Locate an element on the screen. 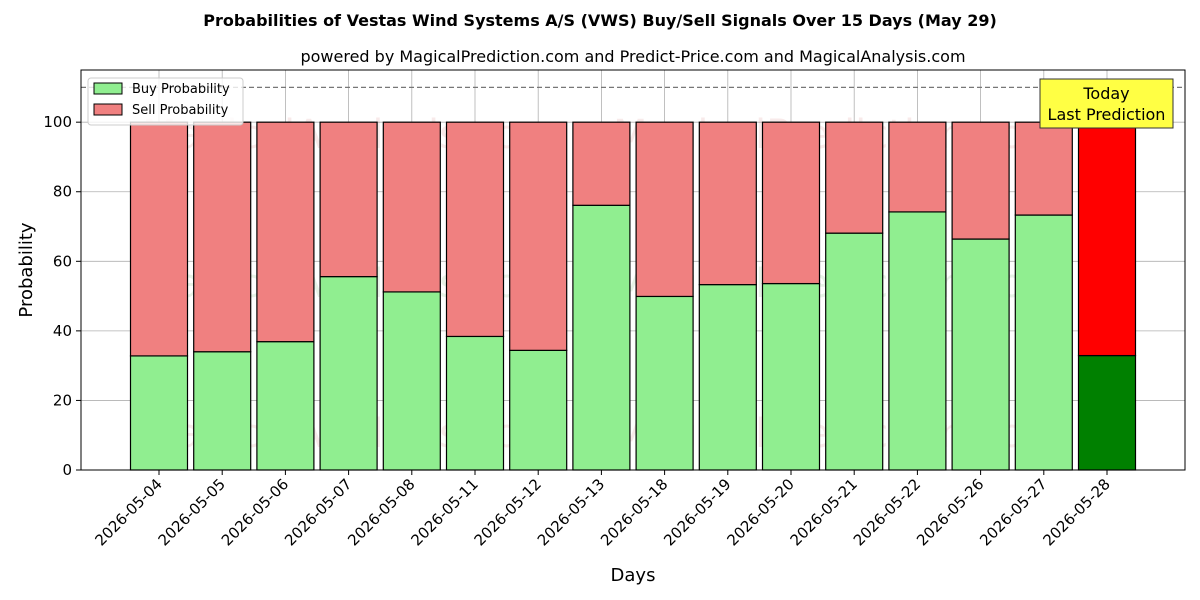  legend-label: Sell Probability is located at coordinates (180, 110).